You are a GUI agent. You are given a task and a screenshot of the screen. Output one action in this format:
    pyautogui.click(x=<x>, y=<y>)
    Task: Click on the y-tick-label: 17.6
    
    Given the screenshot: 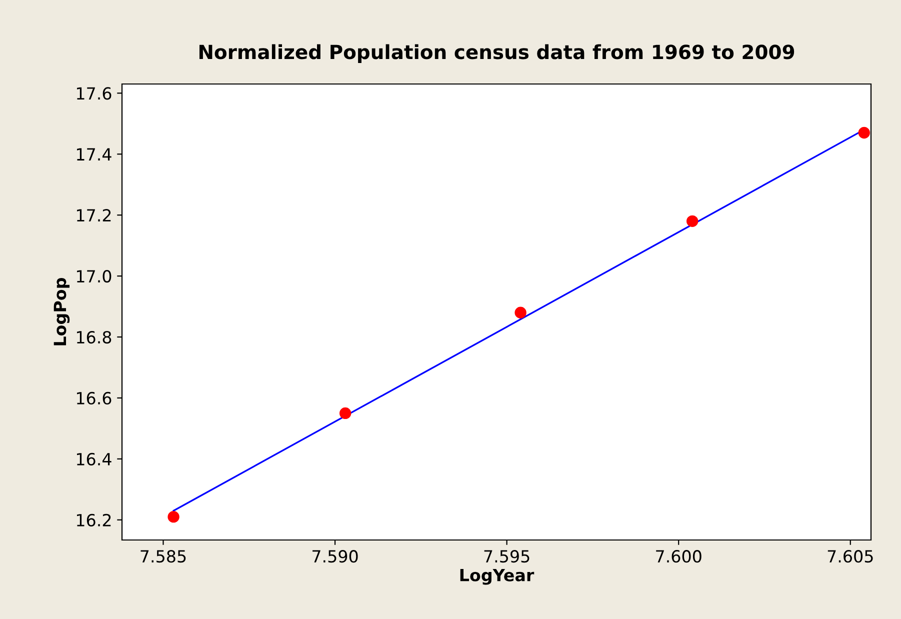 What is the action you would take?
    pyautogui.click(x=94, y=93)
    